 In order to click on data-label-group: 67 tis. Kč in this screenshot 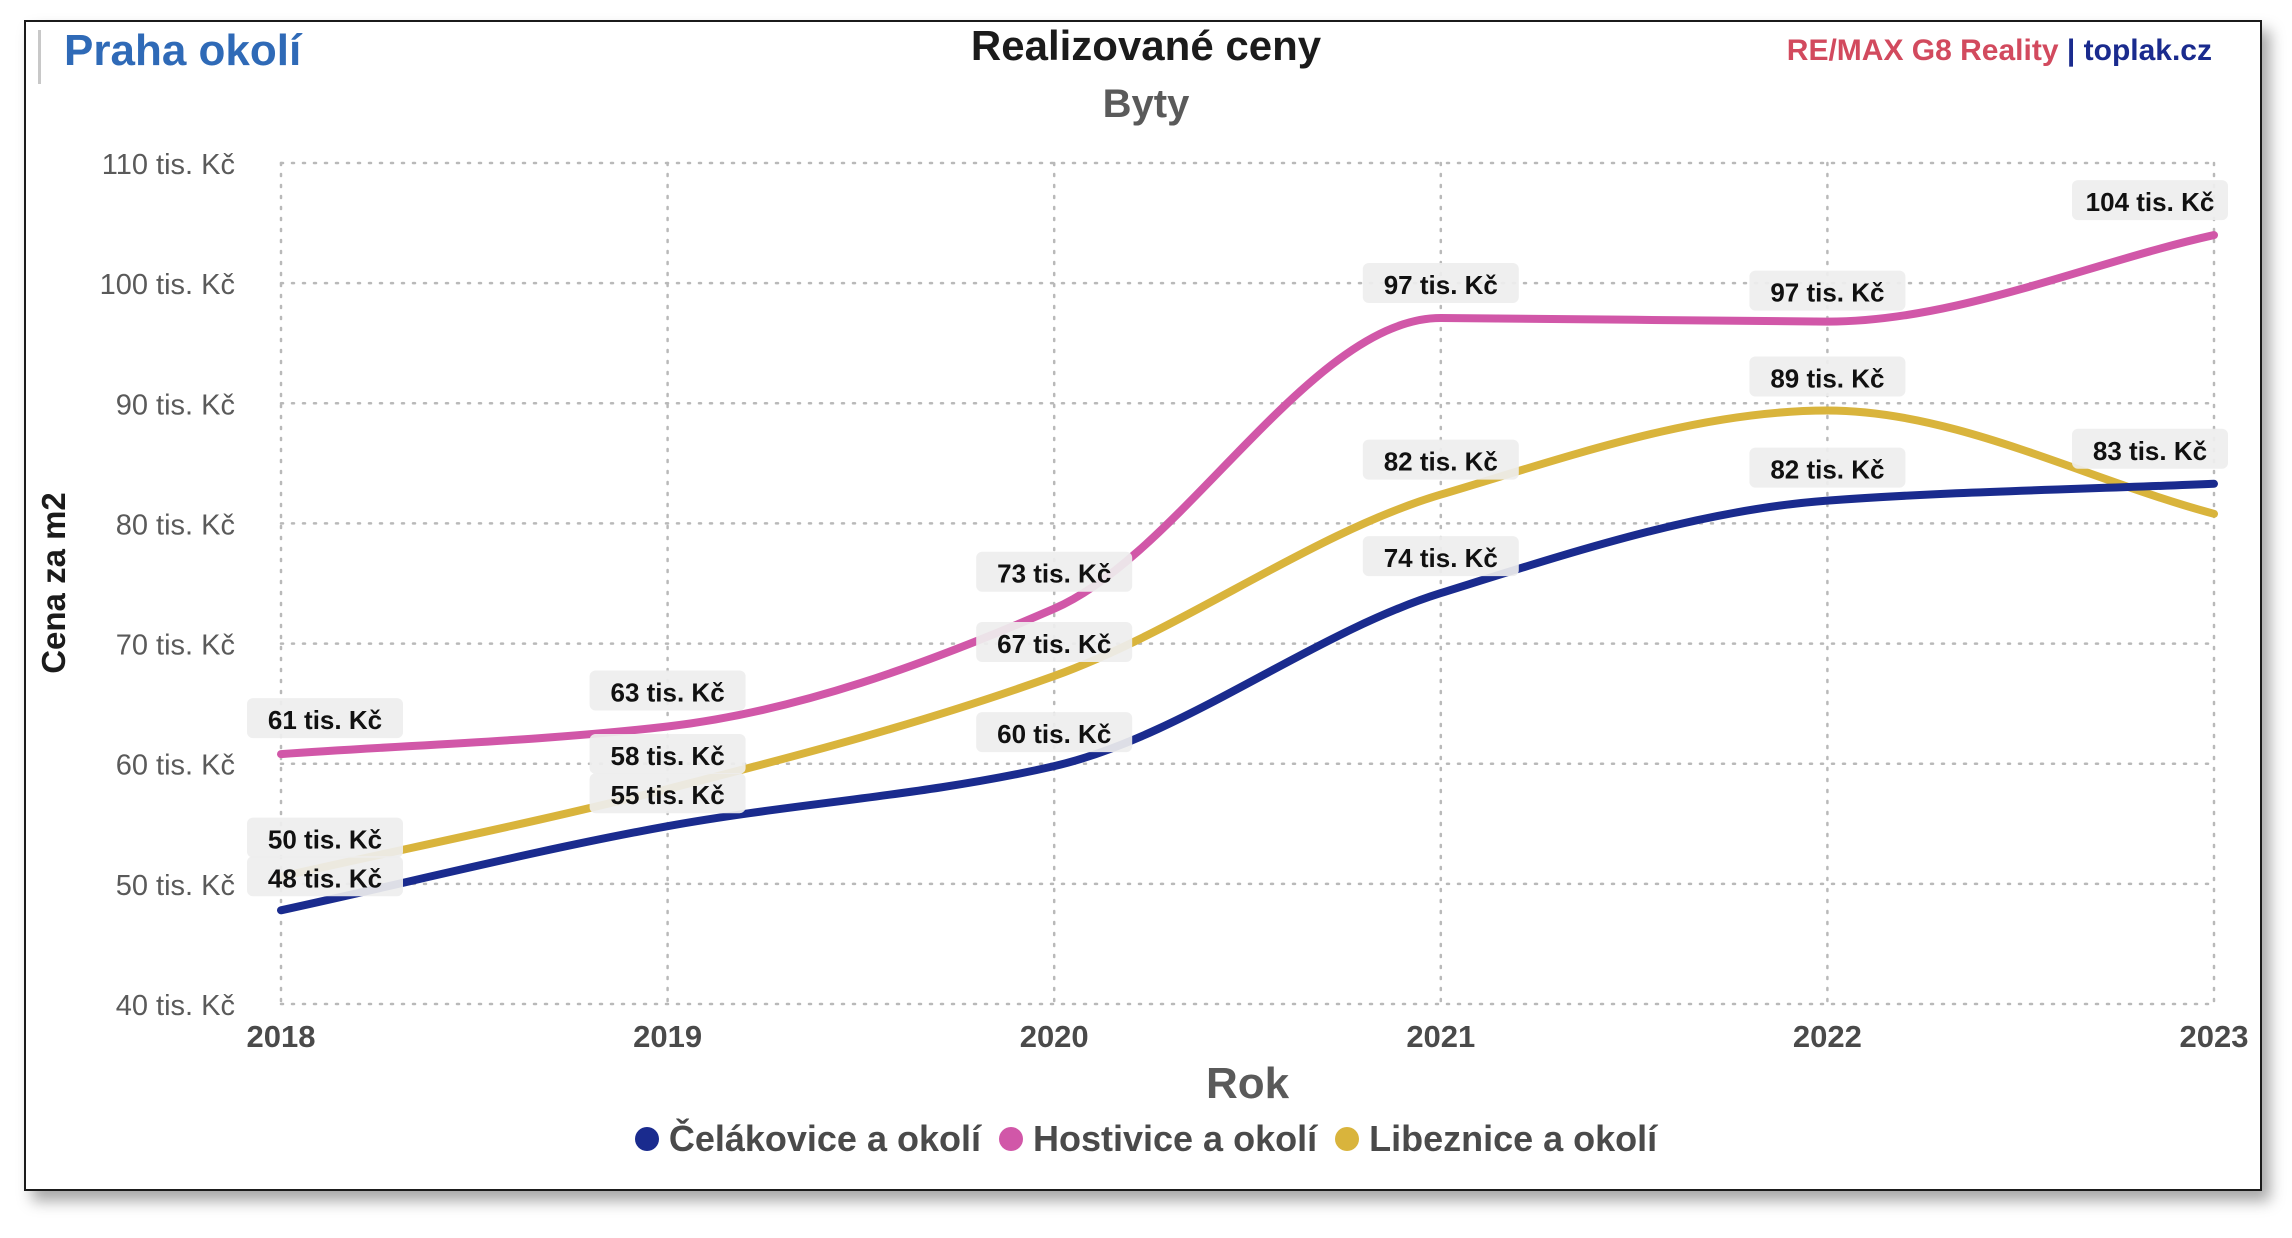, I will do `click(1054, 642)`.